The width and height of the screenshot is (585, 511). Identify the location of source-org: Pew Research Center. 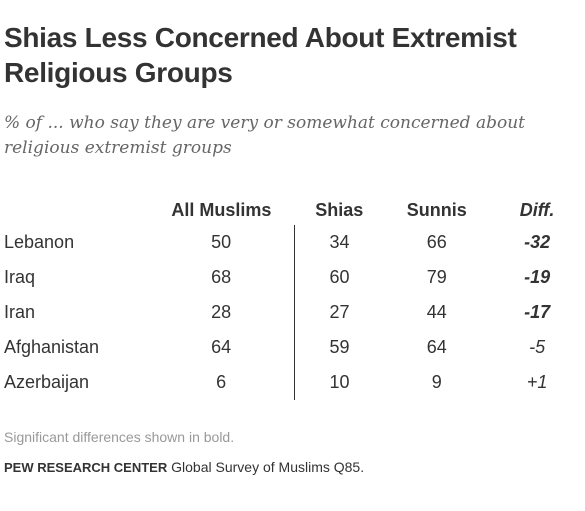
(86, 467).